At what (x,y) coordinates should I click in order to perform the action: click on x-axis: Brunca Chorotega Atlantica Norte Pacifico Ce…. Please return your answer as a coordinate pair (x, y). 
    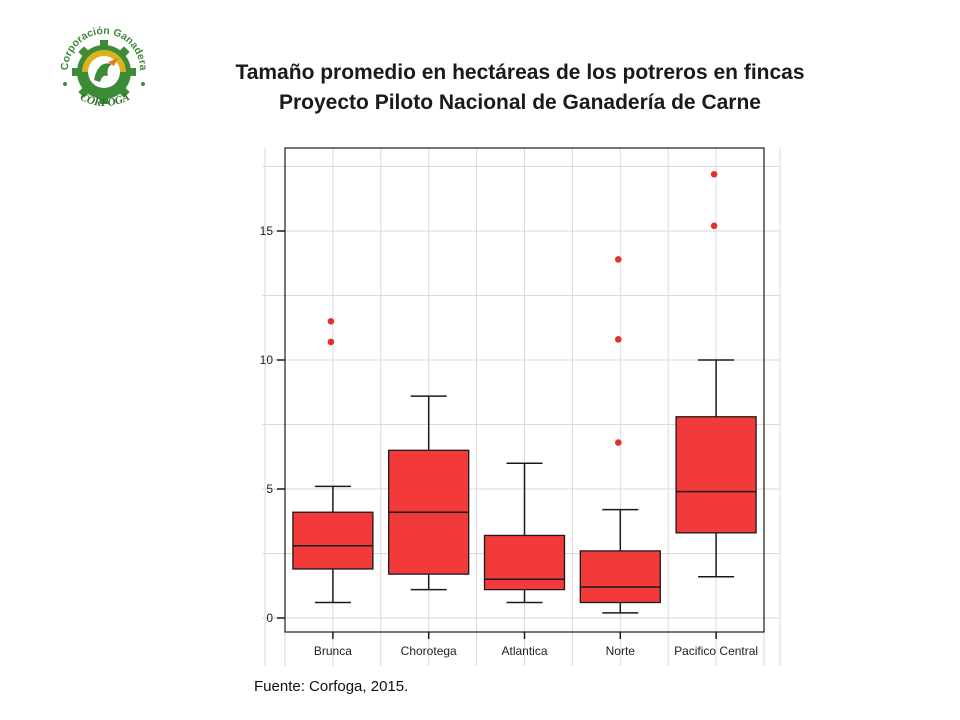
    Looking at the image, I should click on (536, 645).